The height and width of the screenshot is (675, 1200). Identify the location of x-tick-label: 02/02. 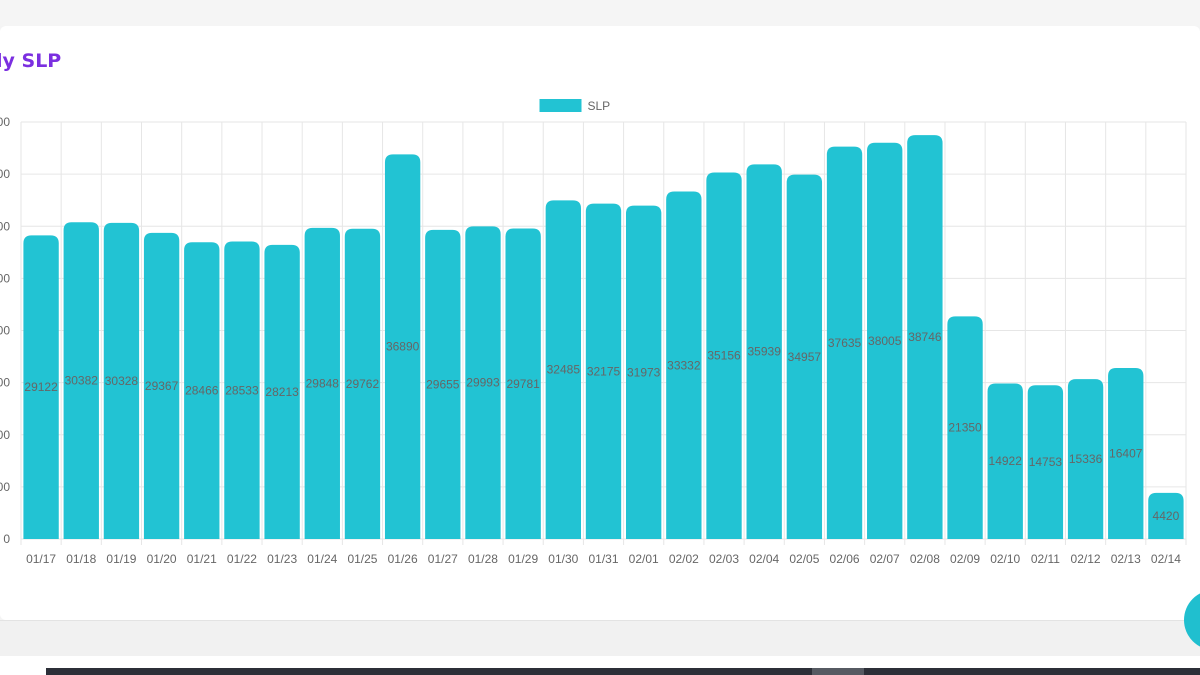
(684, 559).